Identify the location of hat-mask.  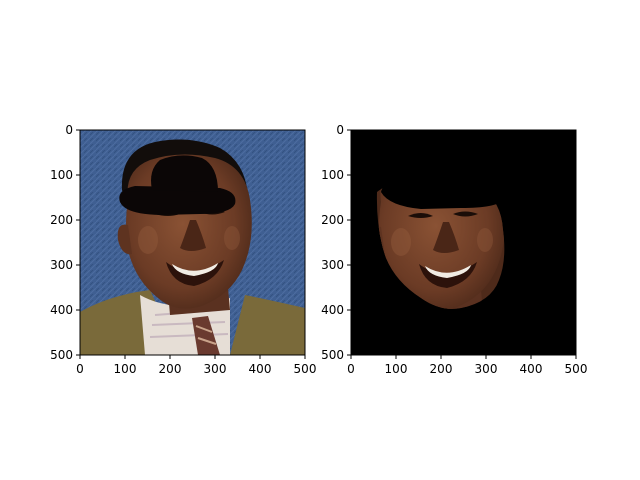
(442, 194).